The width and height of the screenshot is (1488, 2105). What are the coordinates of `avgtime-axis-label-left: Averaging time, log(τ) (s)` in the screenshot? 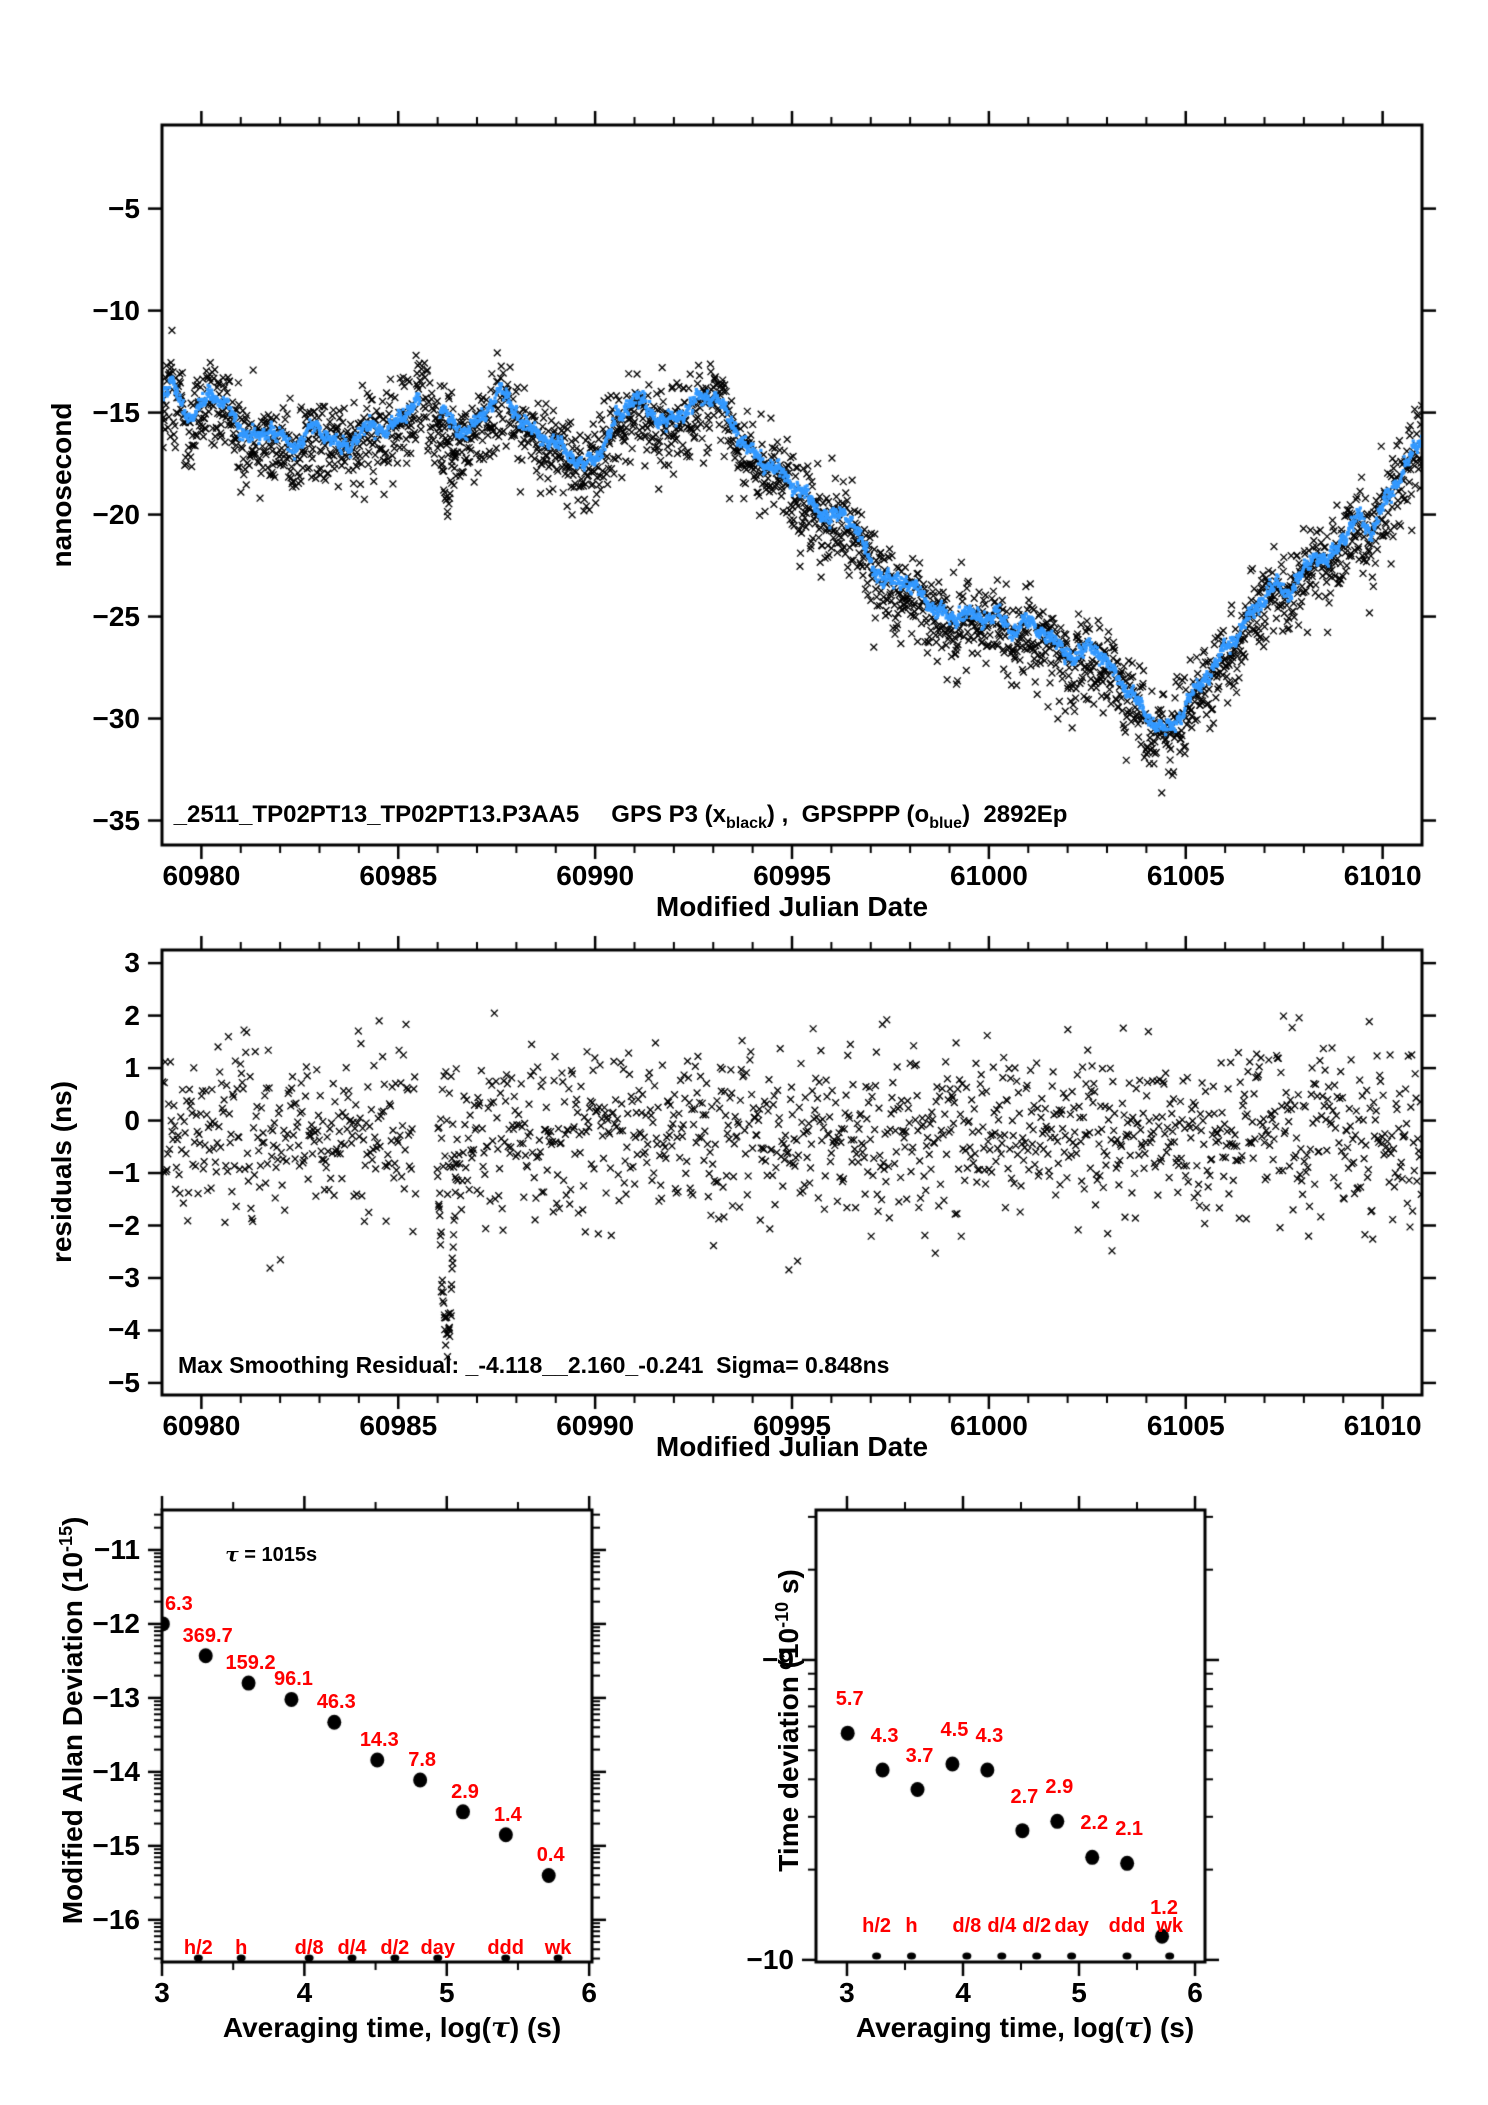 It's located at (377, 2028).